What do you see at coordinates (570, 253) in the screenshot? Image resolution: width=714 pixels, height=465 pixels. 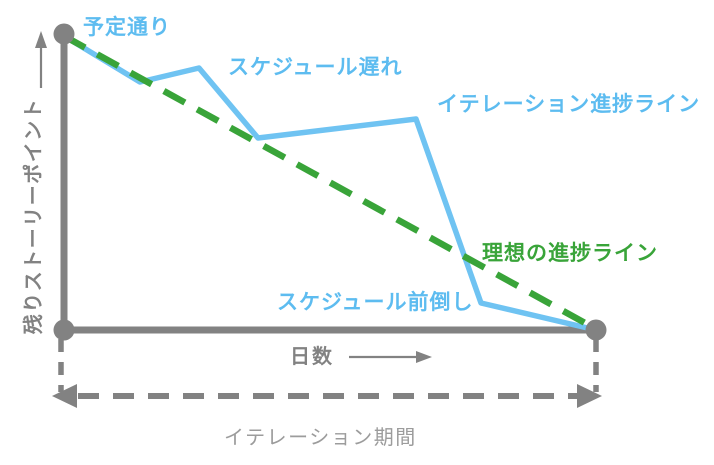 I see `label-ideal-progress-line: 理想の進捗ライン` at bounding box center [570, 253].